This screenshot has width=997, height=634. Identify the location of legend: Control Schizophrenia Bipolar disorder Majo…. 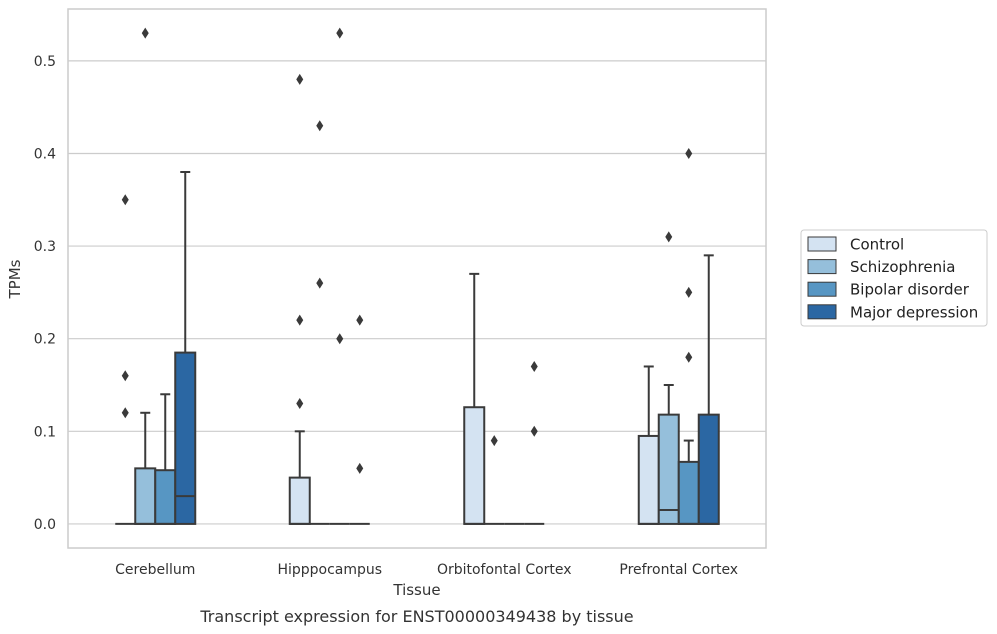
(894, 278).